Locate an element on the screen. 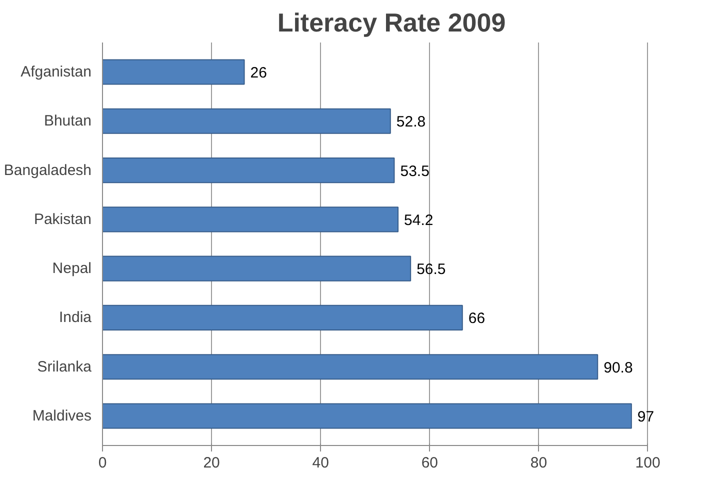 The height and width of the screenshot is (478, 707). y-tick-label: Afganistan is located at coordinates (56, 71).